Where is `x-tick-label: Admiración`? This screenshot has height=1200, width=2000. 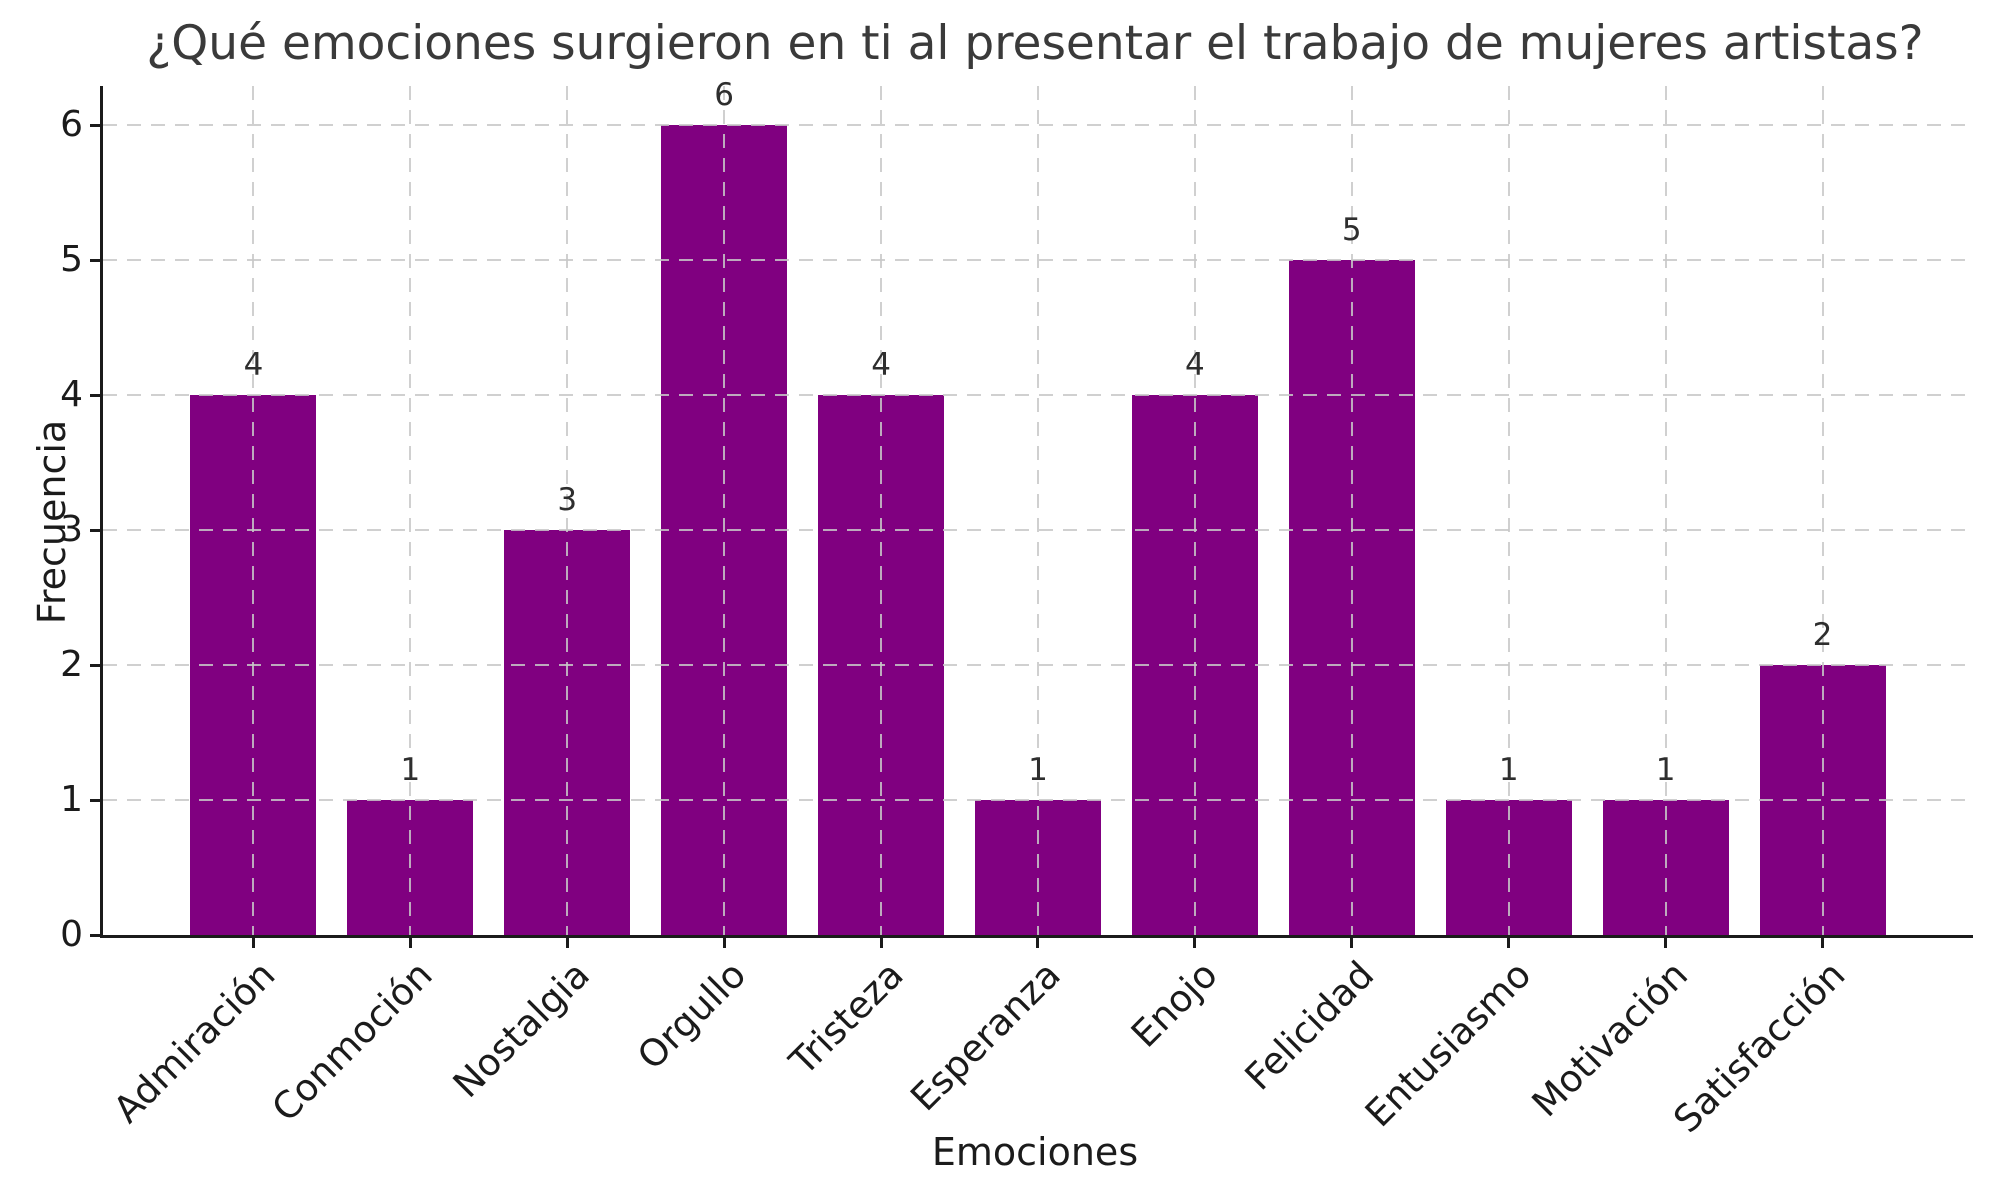 x-tick-label: Admiración is located at coordinates (194, 1042).